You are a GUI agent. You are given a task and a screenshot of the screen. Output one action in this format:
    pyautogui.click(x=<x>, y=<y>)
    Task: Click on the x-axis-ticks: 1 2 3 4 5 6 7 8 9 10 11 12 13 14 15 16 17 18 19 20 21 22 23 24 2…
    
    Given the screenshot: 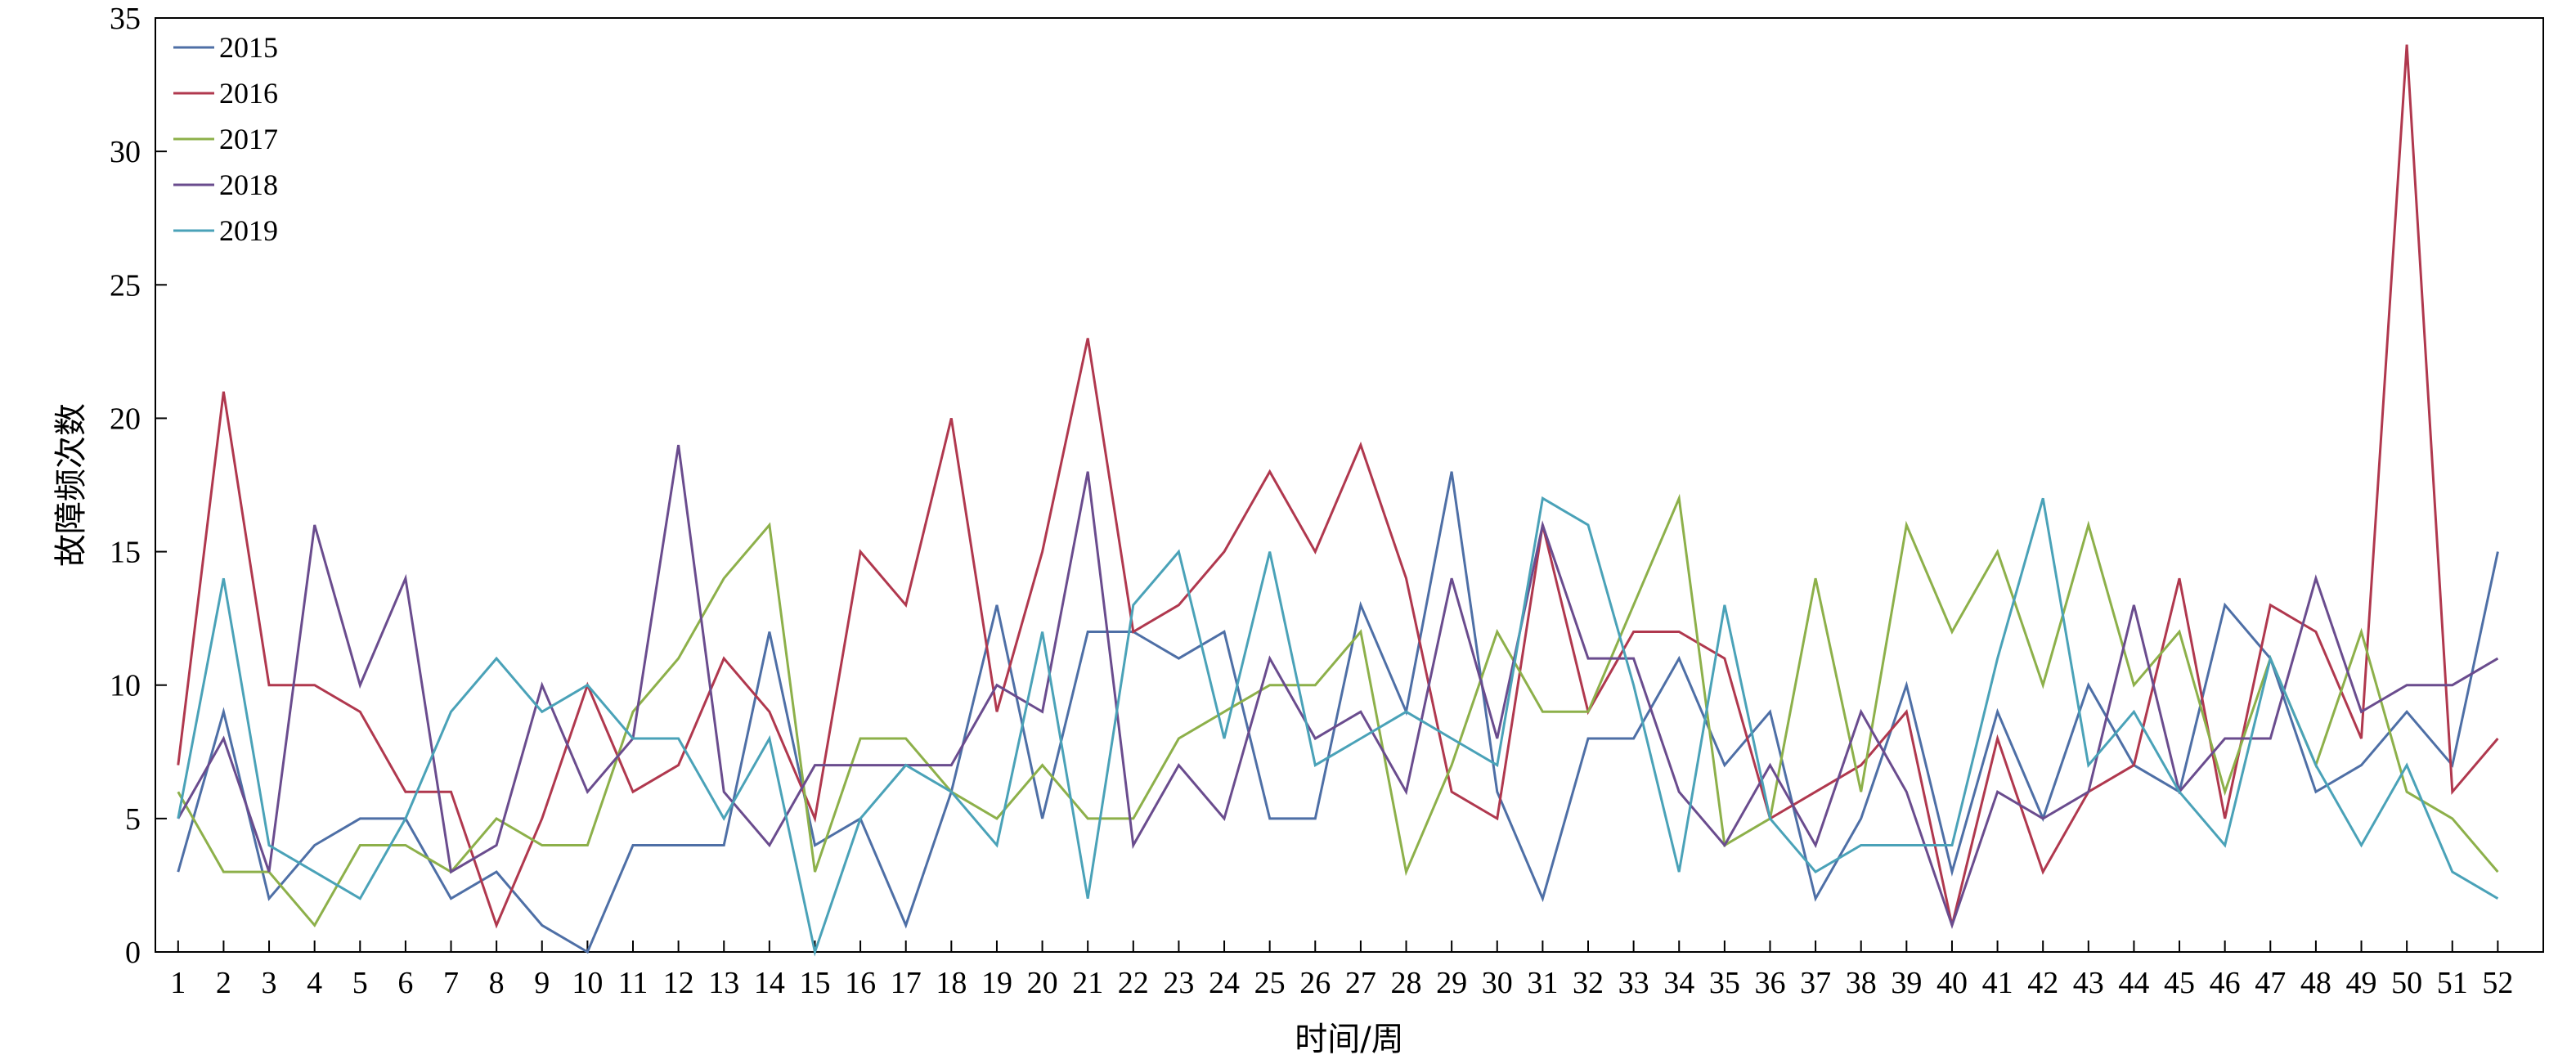 What is the action you would take?
    pyautogui.click(x=1342, y=970)
    